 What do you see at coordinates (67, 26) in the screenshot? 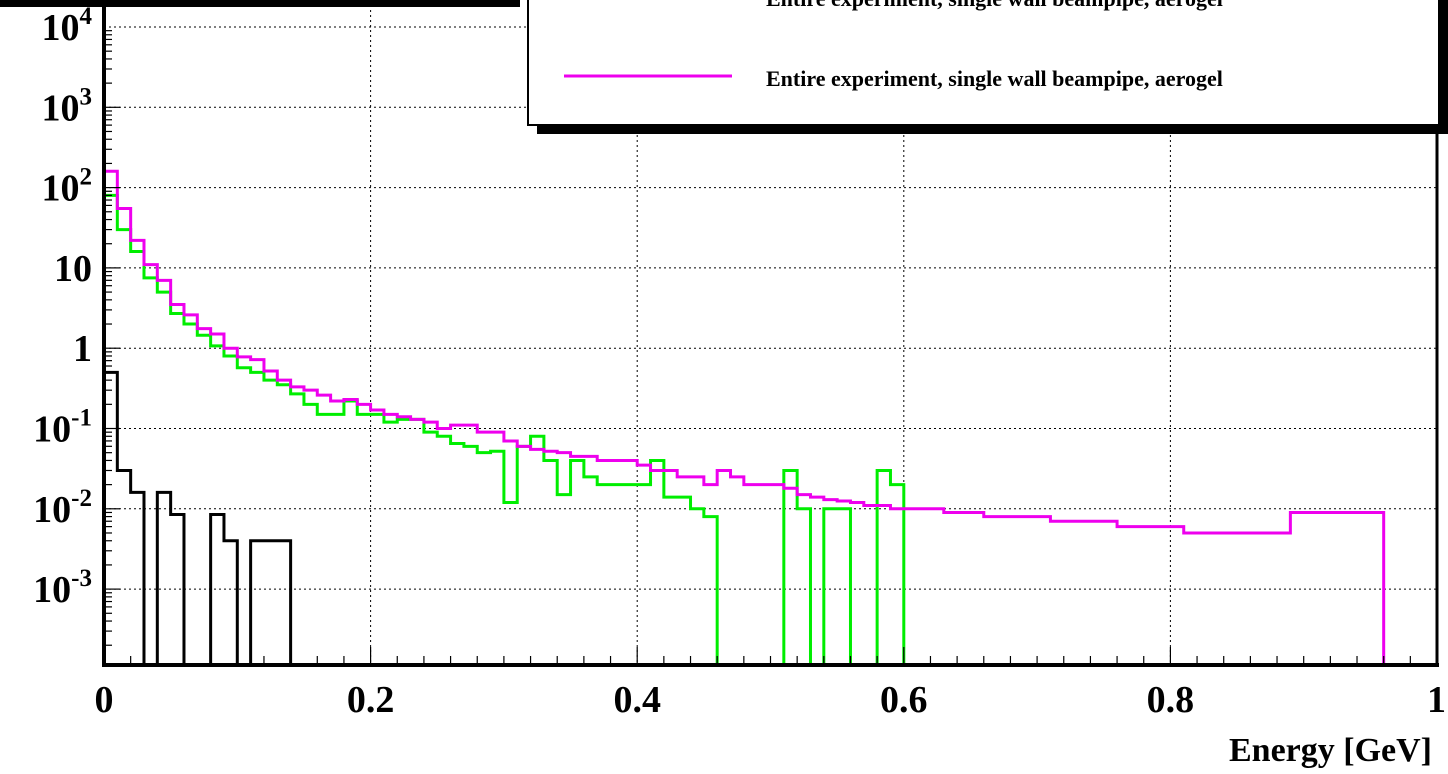
I see `y-tick-label: 10⁴` at bounding box center [67, 26].